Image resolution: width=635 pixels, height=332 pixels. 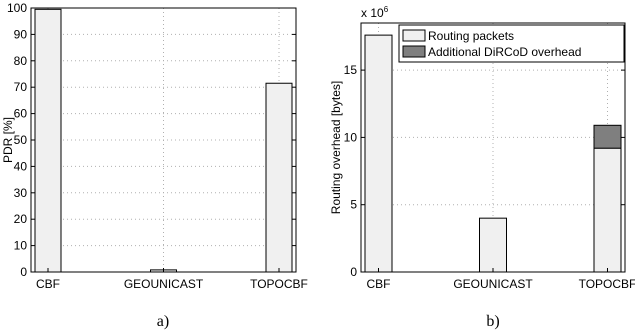 What do you see at coordinates (353, 205) in the screenshot?
I see `y-tick-label: 5` at bounding box center [353, 205].